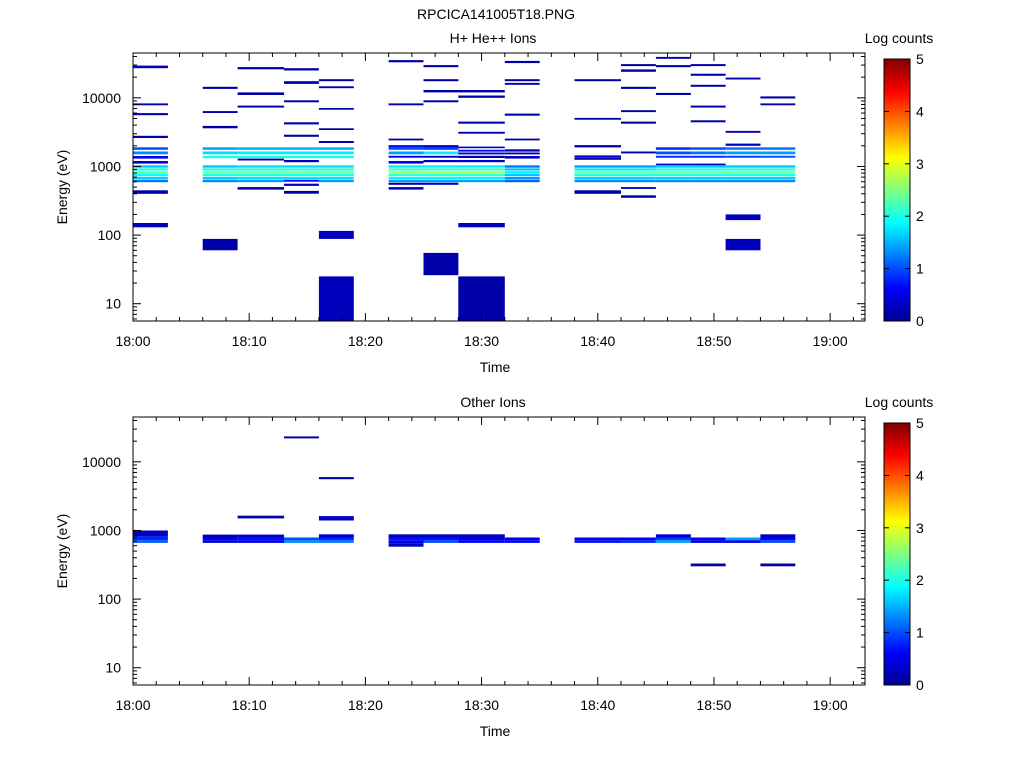  Describe the element at coordinates (105, 166) in the screenshot. I see `y-tick-label: 1000` at that location.